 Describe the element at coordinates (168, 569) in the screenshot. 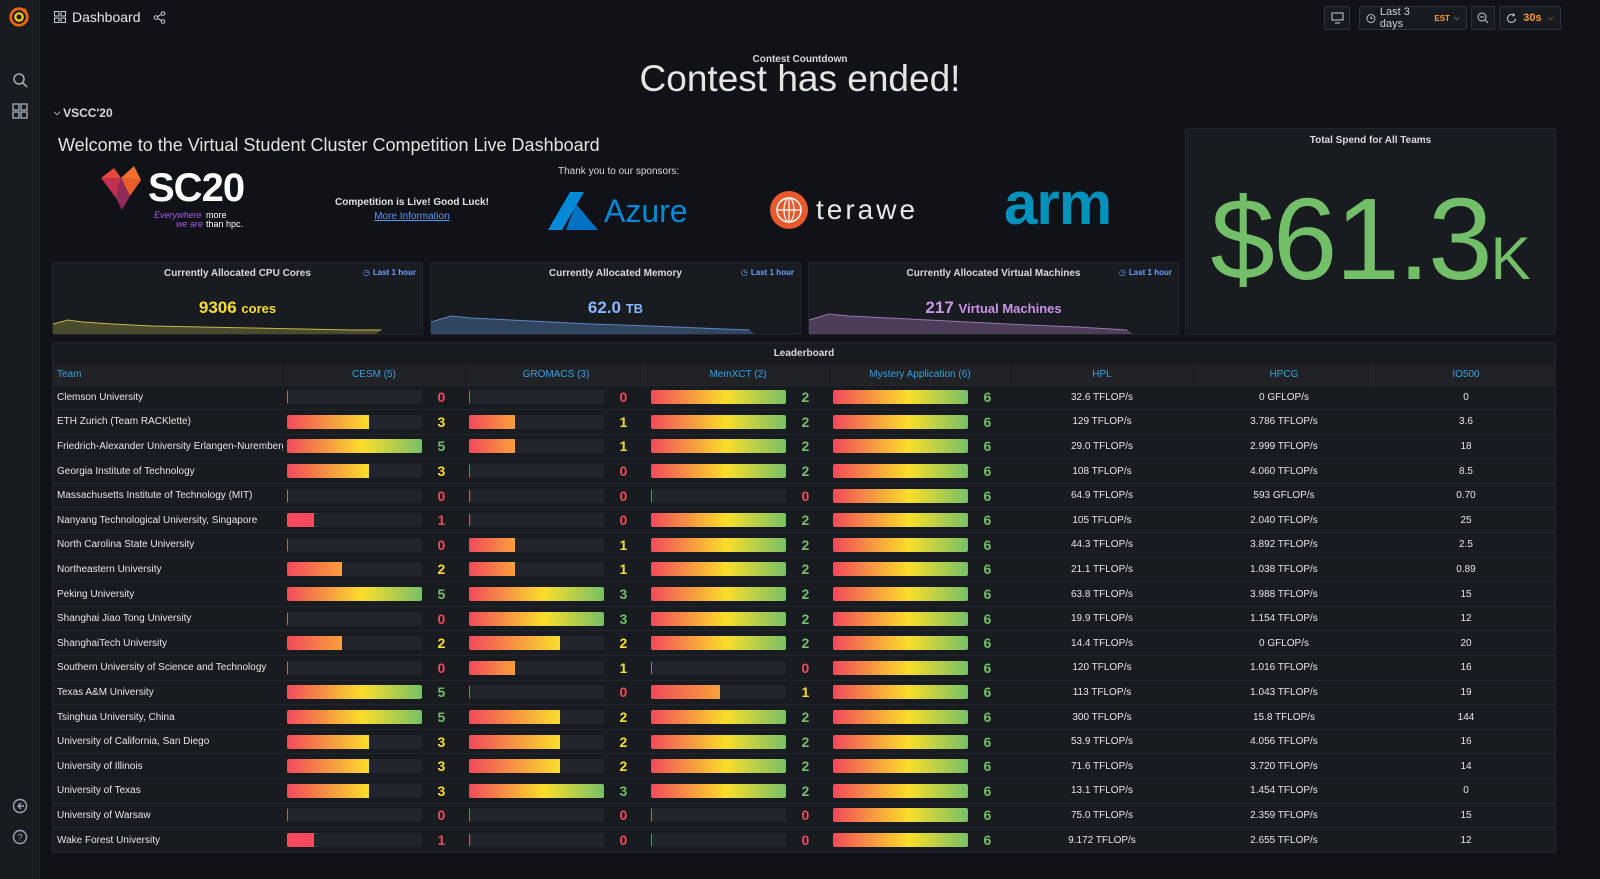

I see `team-name: Northeastern University` at that location.